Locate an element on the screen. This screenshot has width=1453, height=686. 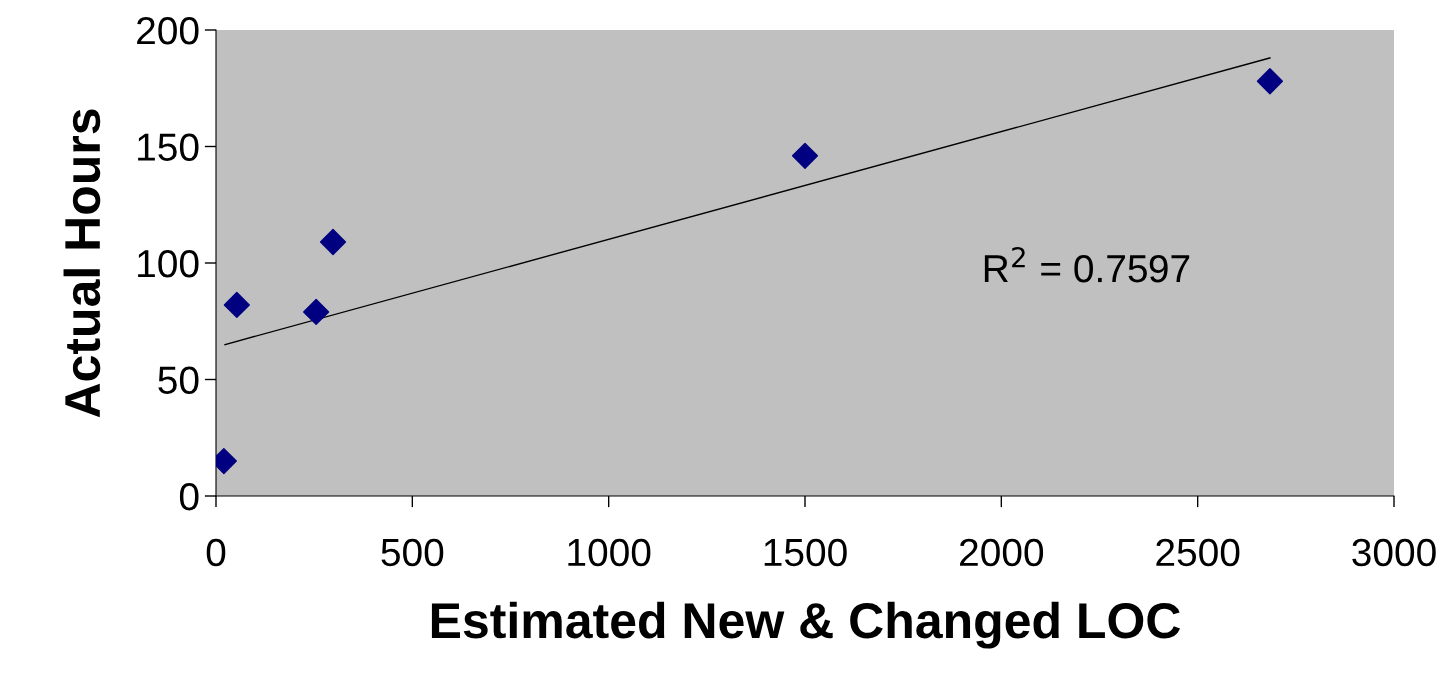
x-tick-label: 1000 is located at coordinates (609, 552).